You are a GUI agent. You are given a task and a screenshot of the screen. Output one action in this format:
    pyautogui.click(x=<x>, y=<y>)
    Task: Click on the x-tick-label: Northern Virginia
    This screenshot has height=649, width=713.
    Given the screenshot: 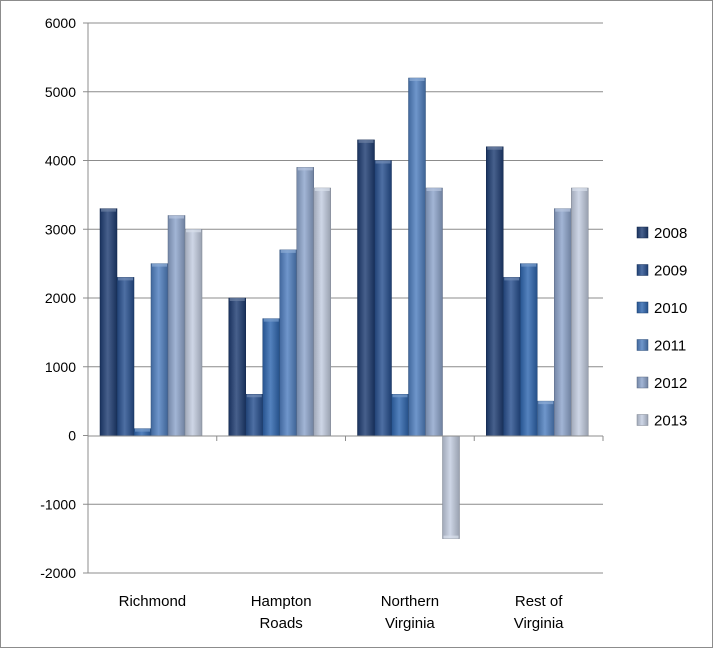 What is the action you would take?
    pyautogui.click(x=410, y=612)
    